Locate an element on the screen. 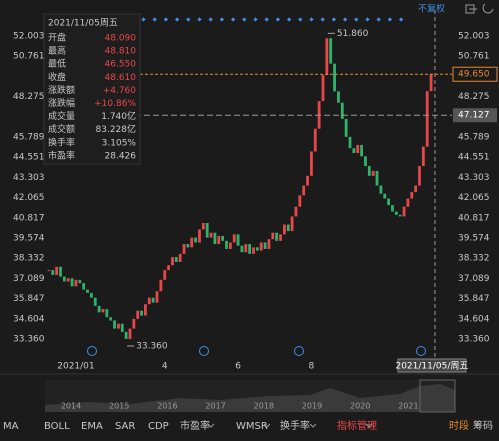 This screenshot has height=441, width=499. y-tick-label-left: 40.817 is located at coordinates (29, 218).